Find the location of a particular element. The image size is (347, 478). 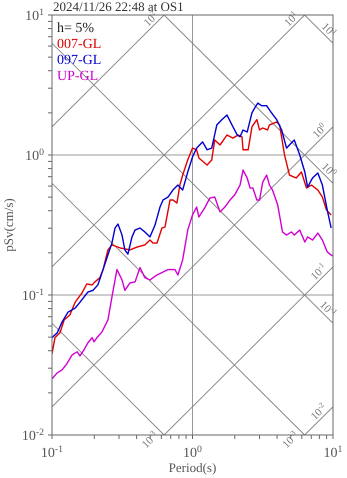

text: 097-GL is located at coordinates (79, 60).